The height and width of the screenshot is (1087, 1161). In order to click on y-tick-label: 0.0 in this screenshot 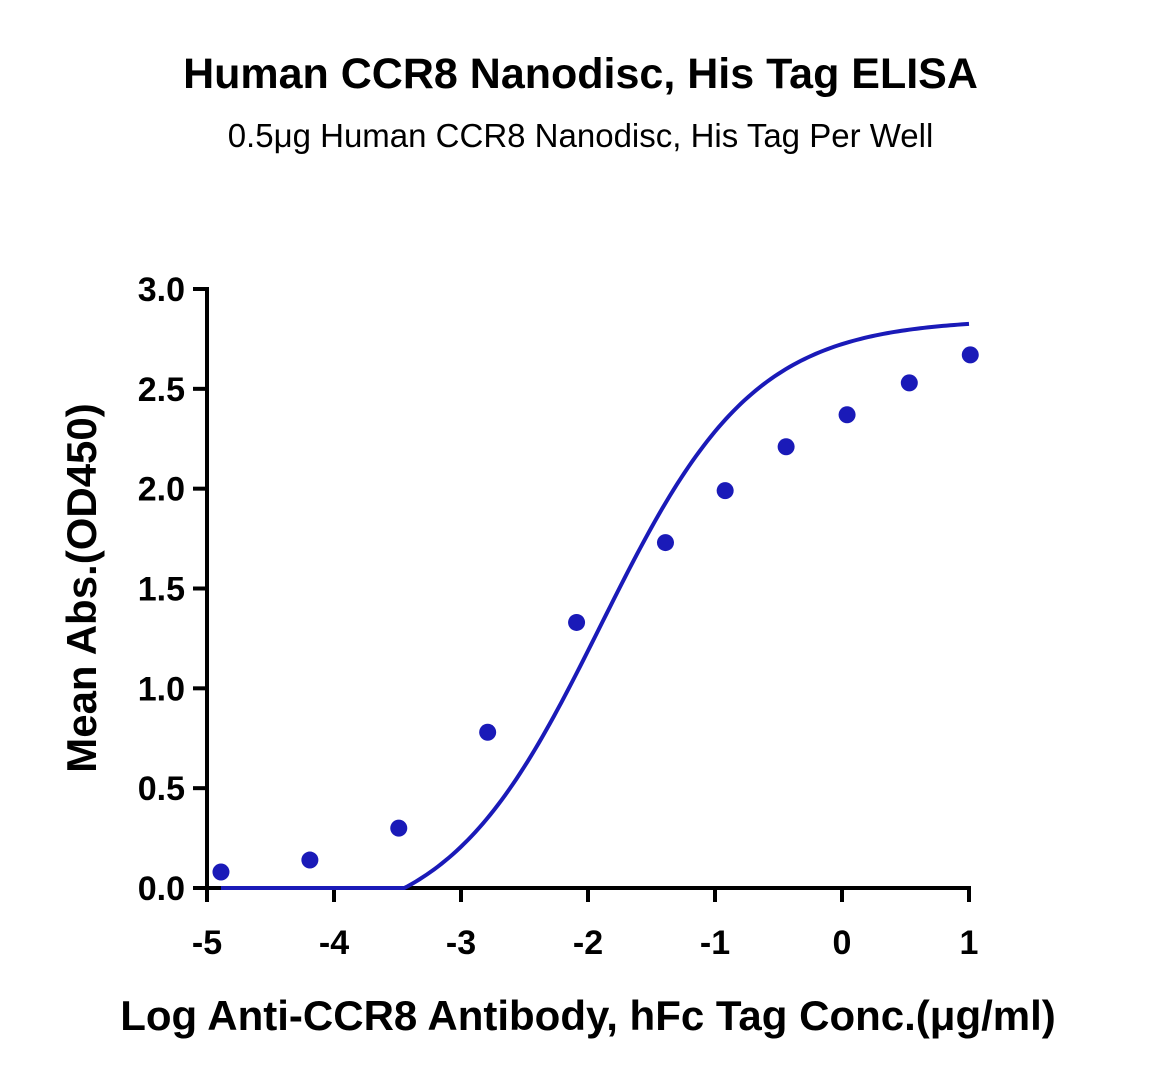, I will do `click(161, 889)`.